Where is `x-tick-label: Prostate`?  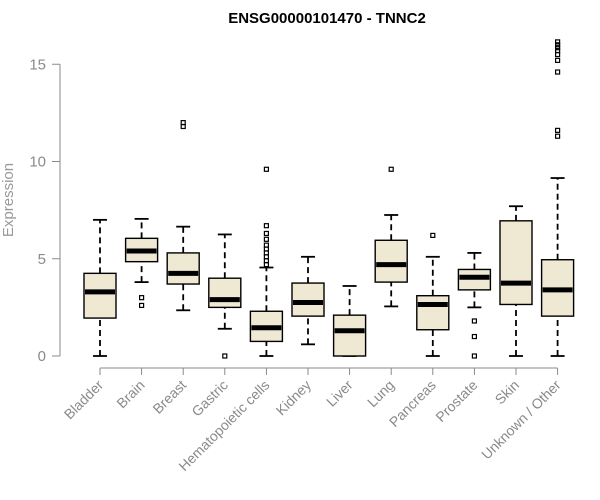 x-tick-label: Prostate is located at coordinates (456, 401).